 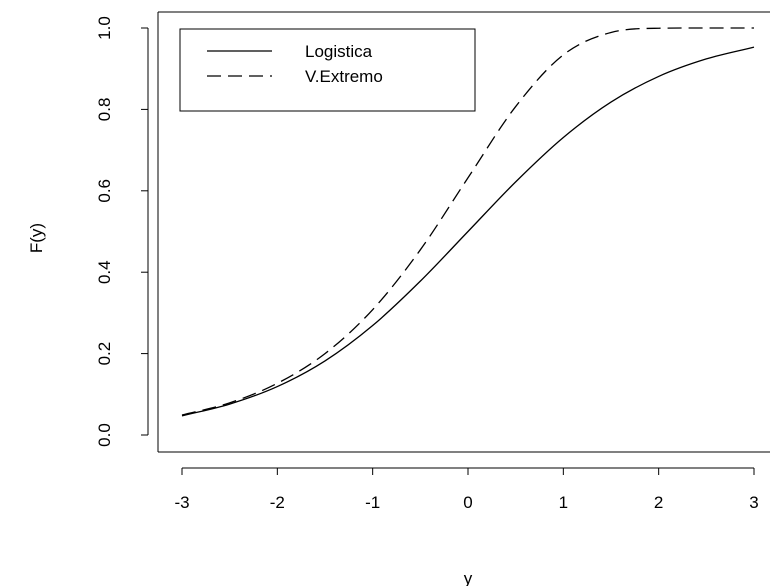 I want to click on legend-box, so click(x=327, y=70).